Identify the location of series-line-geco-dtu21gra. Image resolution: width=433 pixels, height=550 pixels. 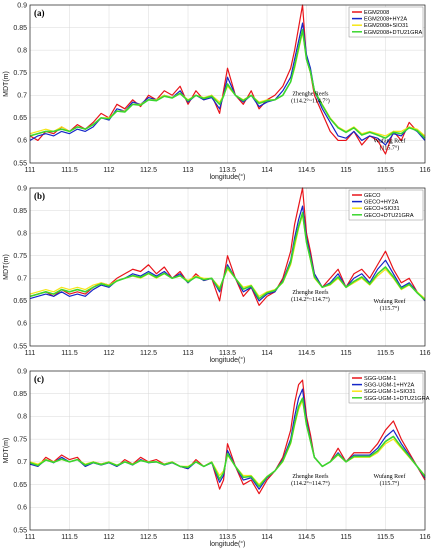
(227, 256).